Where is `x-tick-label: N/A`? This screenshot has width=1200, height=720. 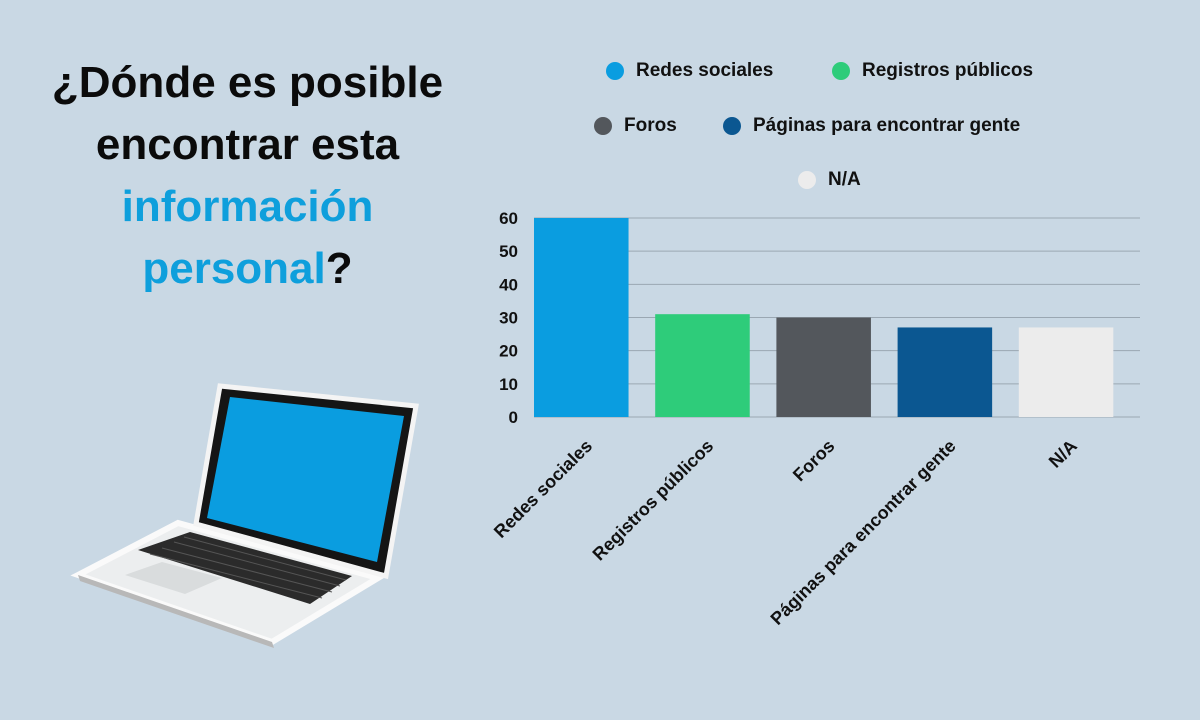 x-tick-label: N/A is located at coordinates (1063, 454).